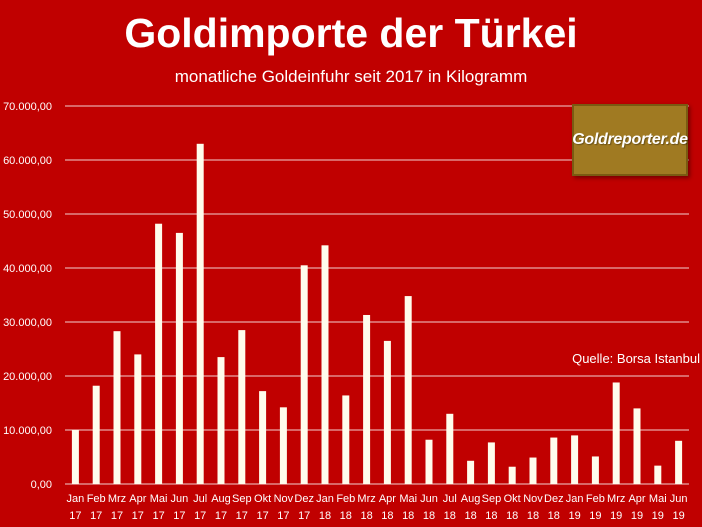 The width and height of the screenshot is (702, 527). I want to click on chart-title: Goldimporte der Türkei, so click(351, 33).